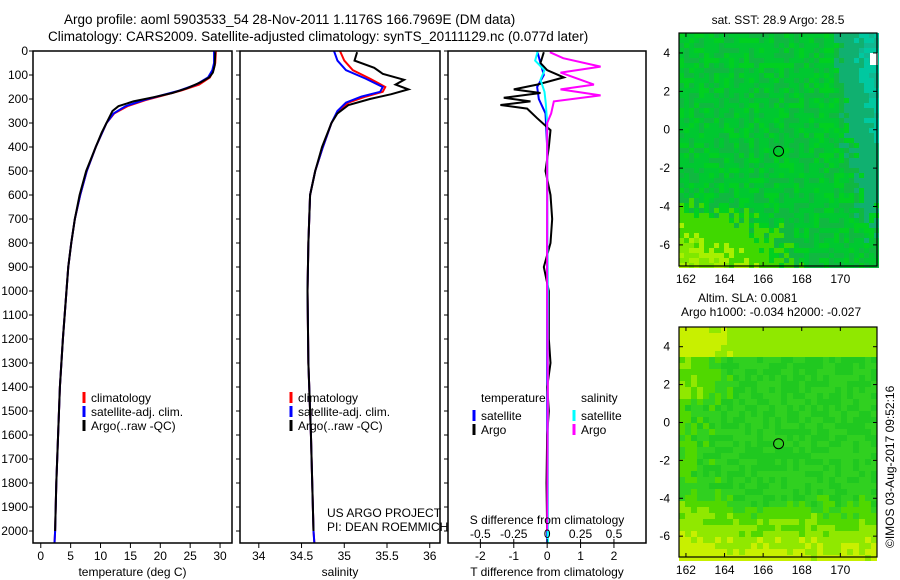  What do you see at coordinates (763, 279) in the screenshot?
I see `x-tick-label: 166` at bounding box center [763, 279].